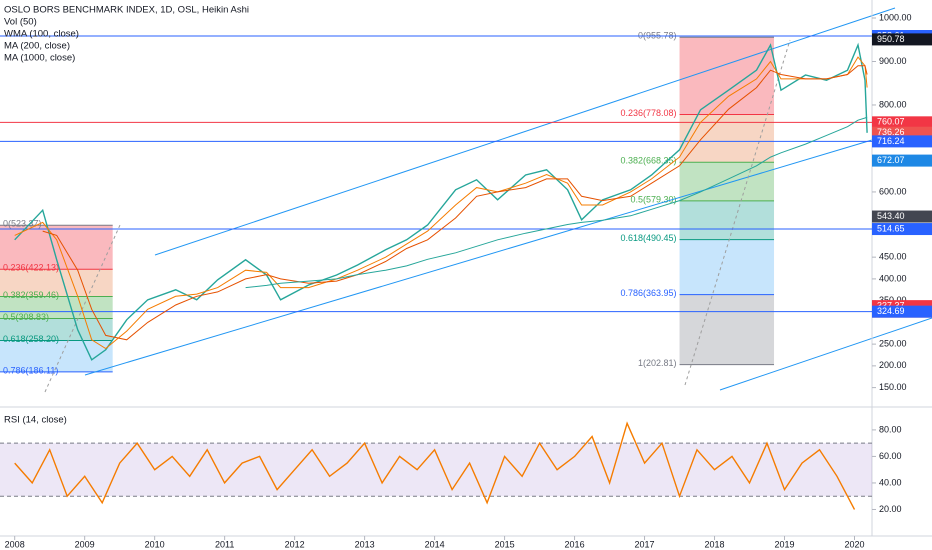 This screenshot has width=932, height=550. What do you see at coordinates (893, 104) in the screenshot?
I see `y-tick-label: 800.00` at bounding box center [893, 104].